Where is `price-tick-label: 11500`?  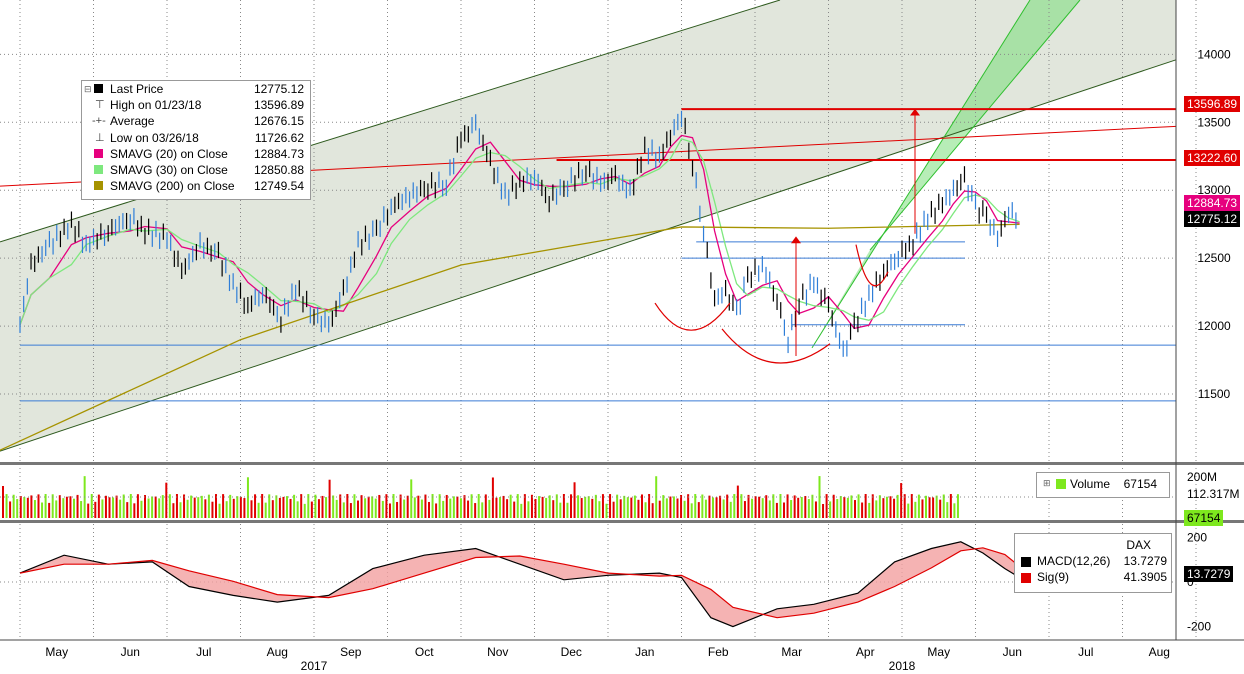
price-tick-label: 11500 is located at coordinates (1214, 394).